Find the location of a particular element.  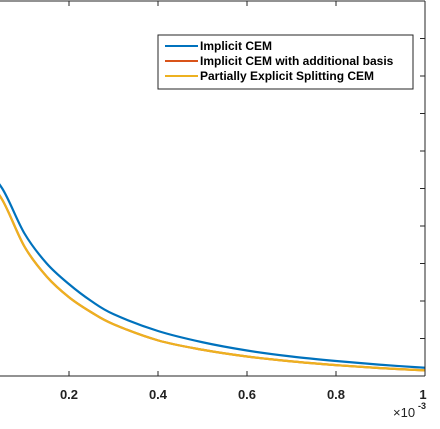

legend-box is located at coordinates (285, 62).